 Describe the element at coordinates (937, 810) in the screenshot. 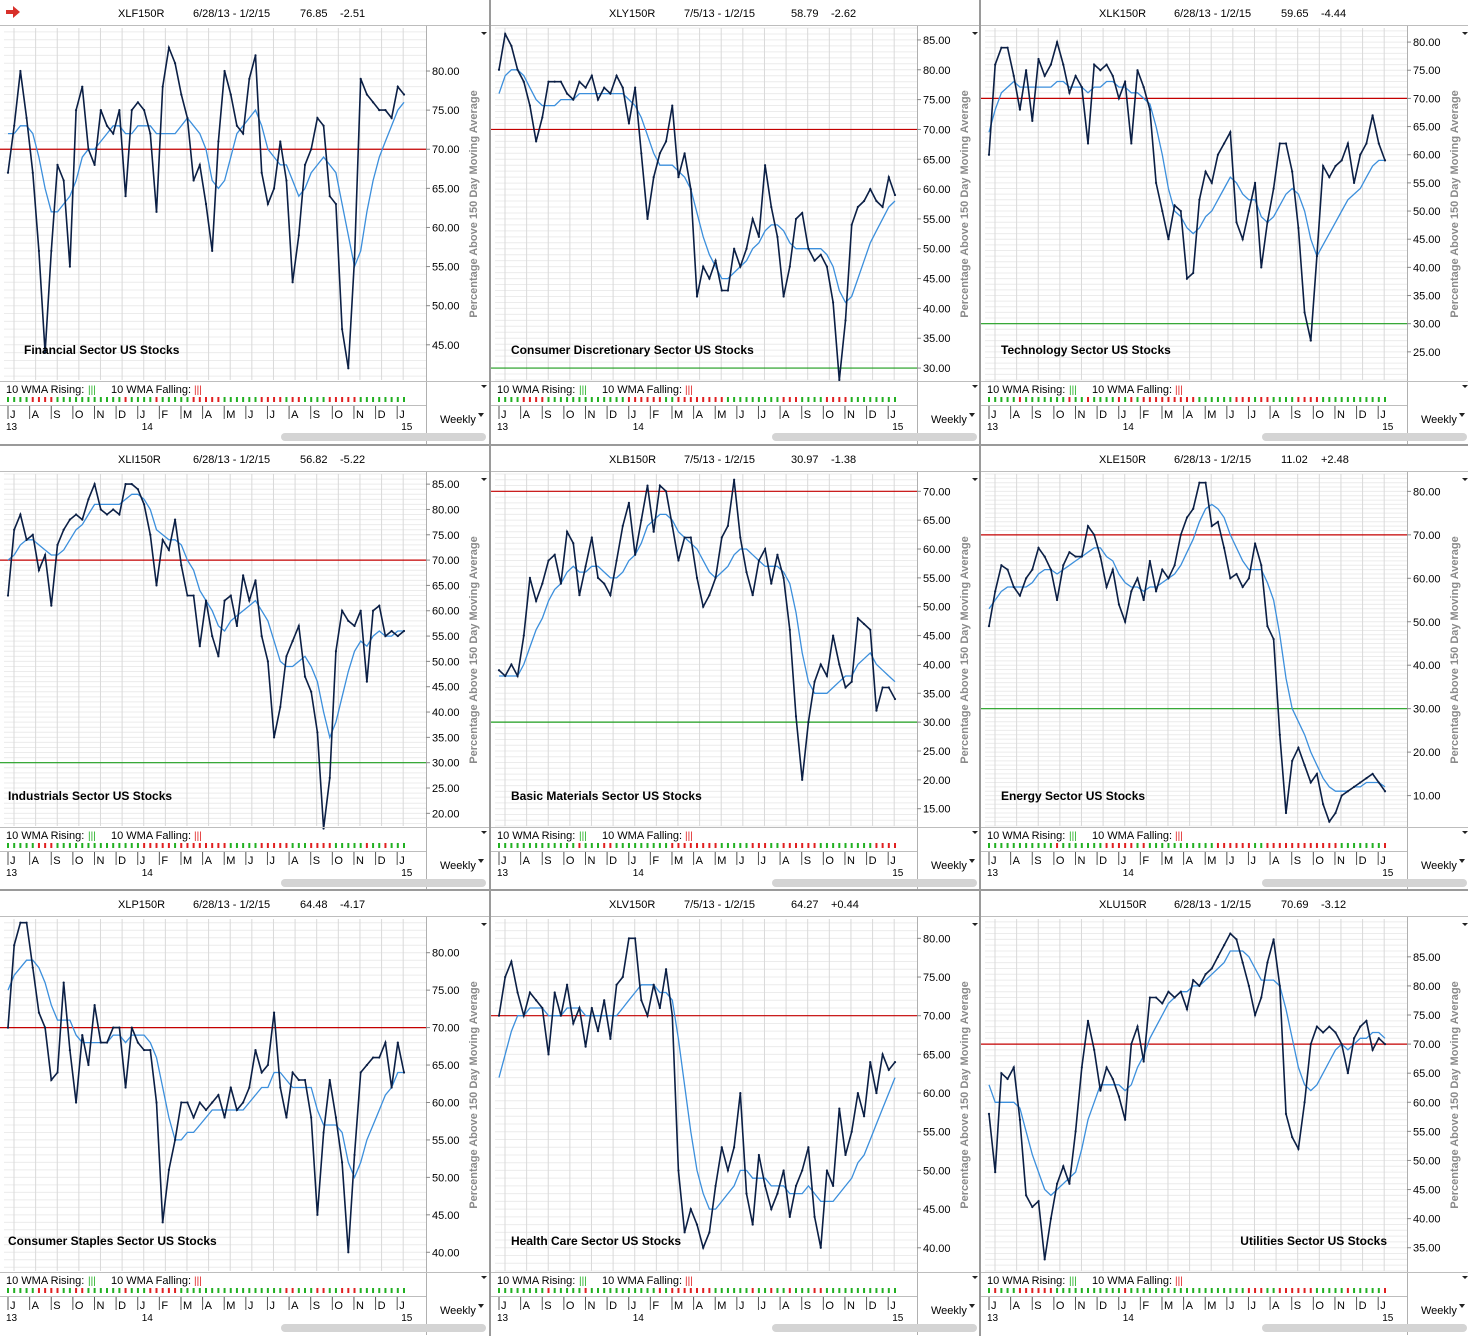

I see `y-tick-label: 15.00` at that location.